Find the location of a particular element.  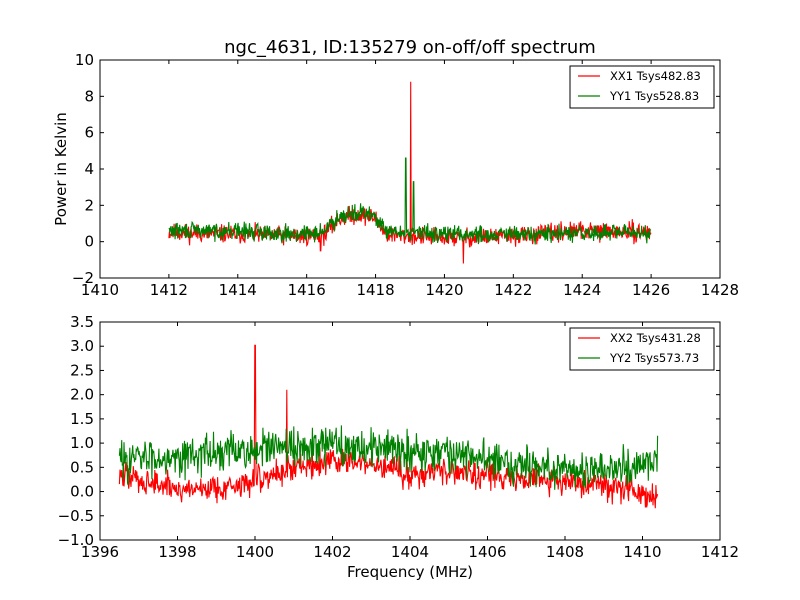

x-tick-label: 1424 is located at coordinates (582, 290).